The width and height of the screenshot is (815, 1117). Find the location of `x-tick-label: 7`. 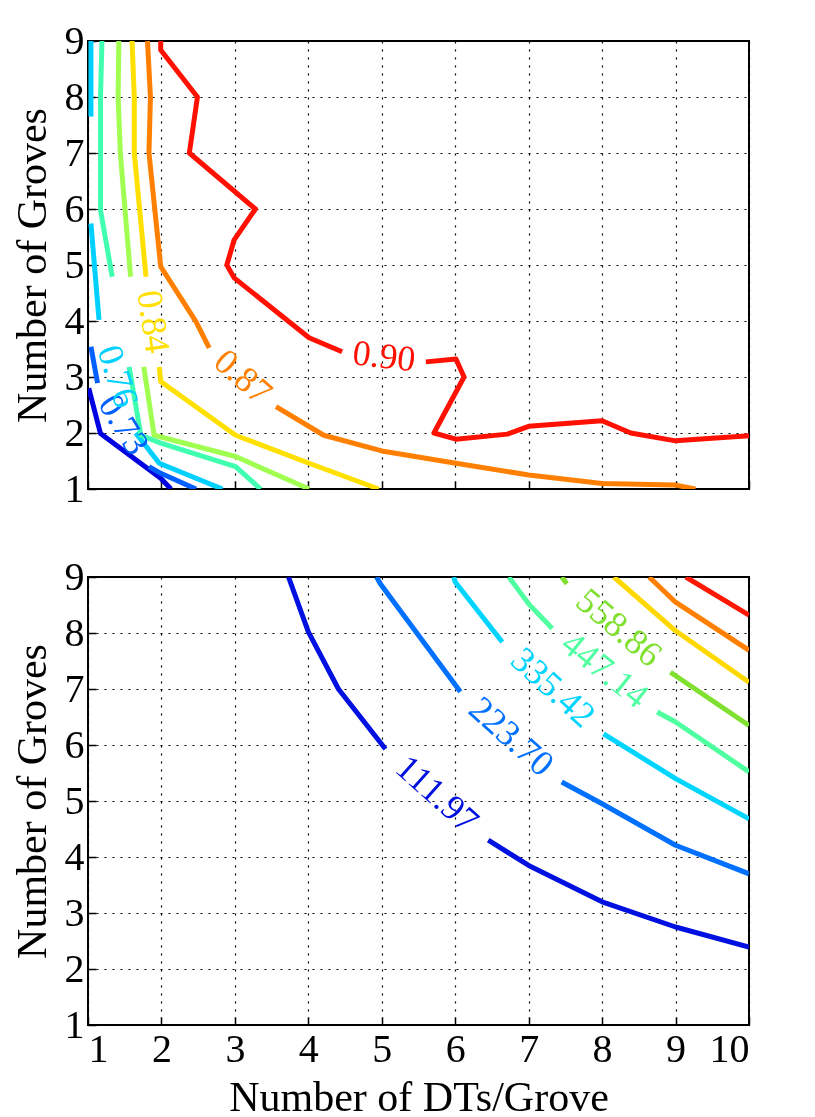

x-tick-label: 7 is located at coordinates (529, 1048).